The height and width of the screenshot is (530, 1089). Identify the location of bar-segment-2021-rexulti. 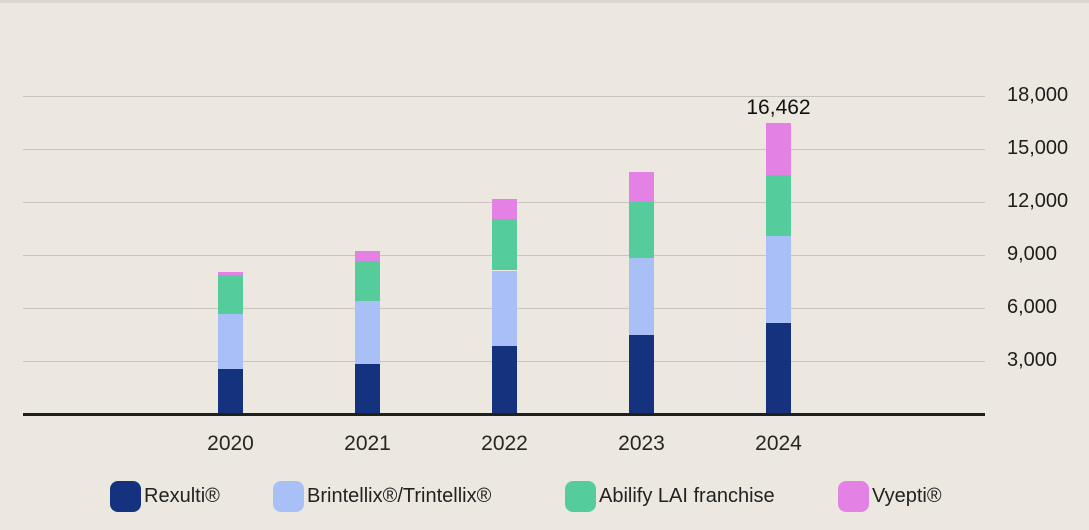
(367, 388).